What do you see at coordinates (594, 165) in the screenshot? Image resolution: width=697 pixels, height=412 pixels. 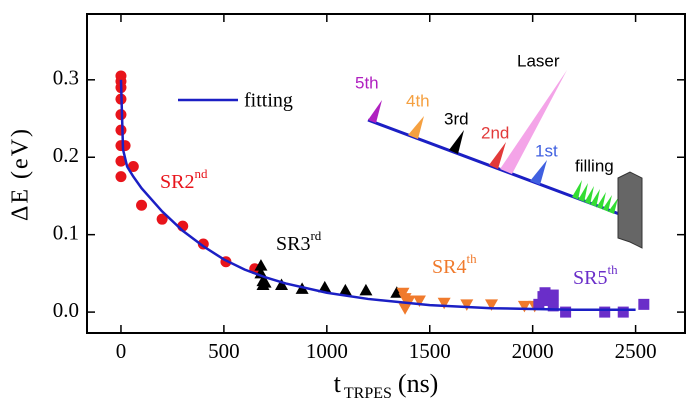 I see `inset-label: filling` at bounding box center [594, 165].